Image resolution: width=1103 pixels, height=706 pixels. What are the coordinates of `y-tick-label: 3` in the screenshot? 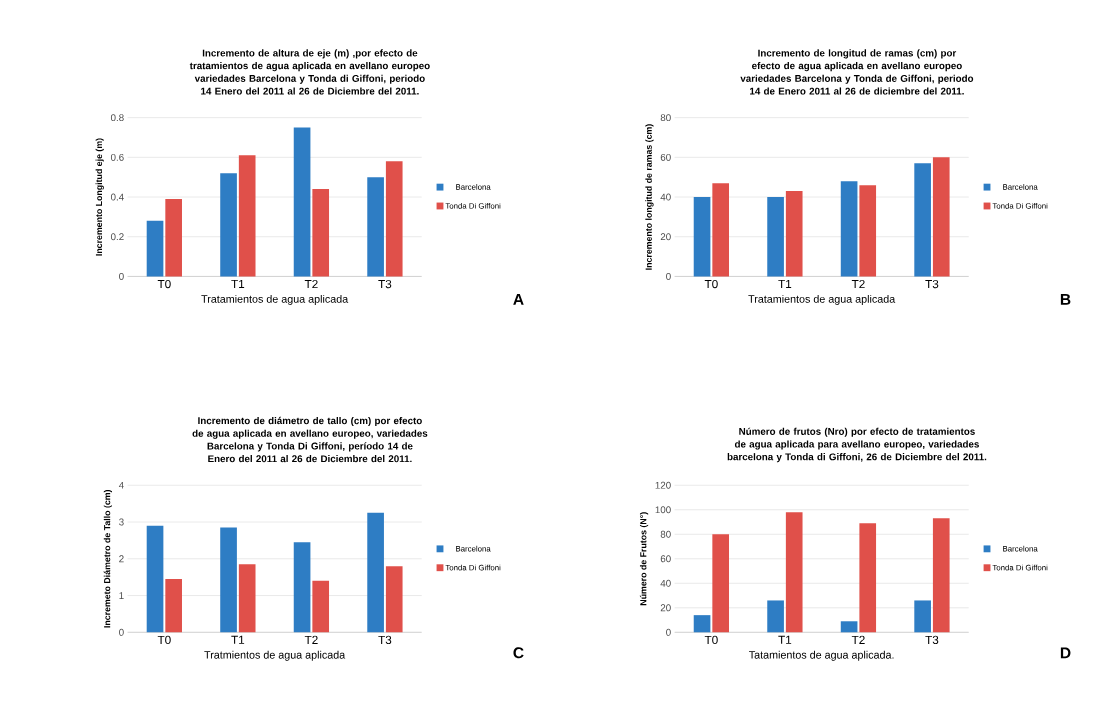 It's located at (121, 522).